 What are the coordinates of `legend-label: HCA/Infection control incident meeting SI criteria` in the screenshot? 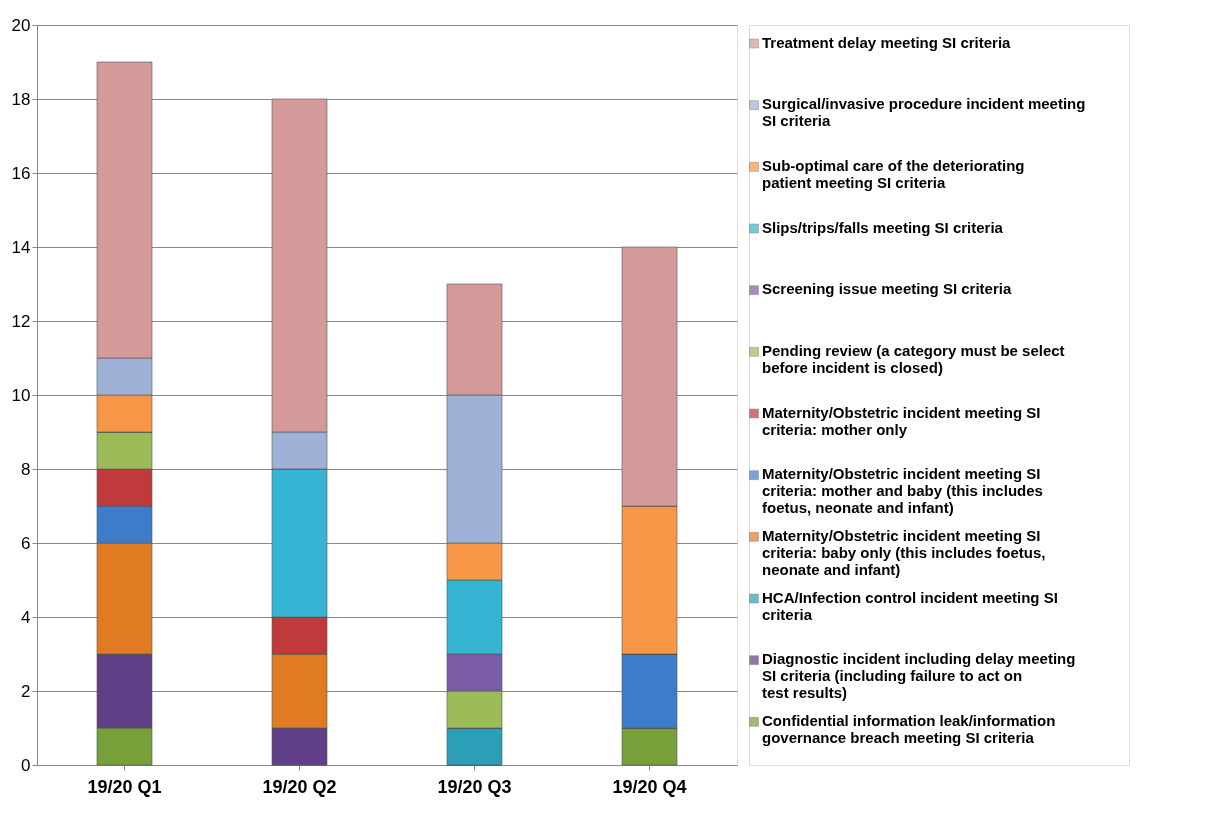 It's located at (910, 605).